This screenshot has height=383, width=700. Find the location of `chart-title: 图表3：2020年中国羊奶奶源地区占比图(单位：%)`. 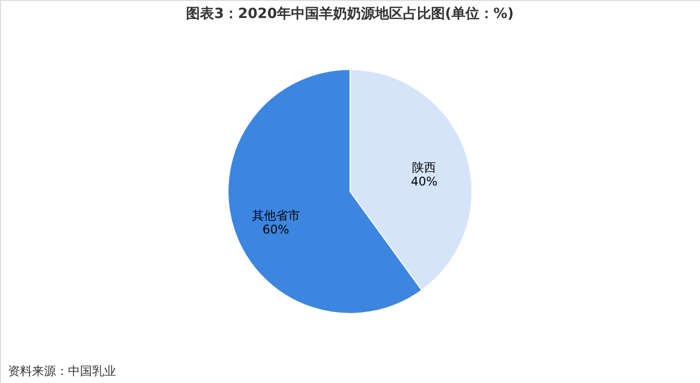

chart-title: 图表3：2020年中国羊奶奶源地区占比图(单位：%) is located at coordinates (350, 14).